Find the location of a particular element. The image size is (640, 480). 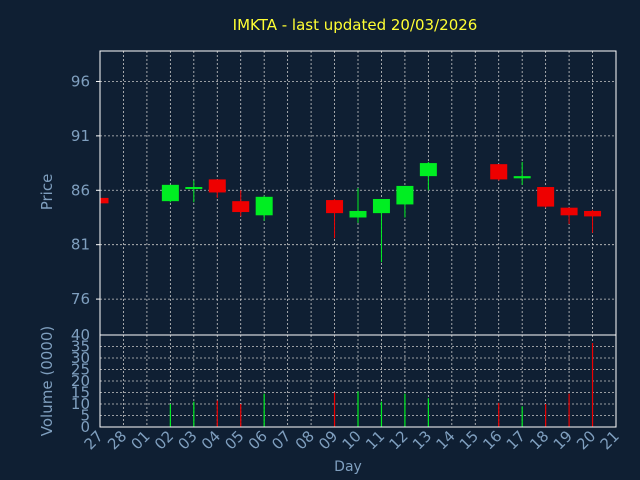

x-tick-label: 06 is located at coordinates (258, 440).